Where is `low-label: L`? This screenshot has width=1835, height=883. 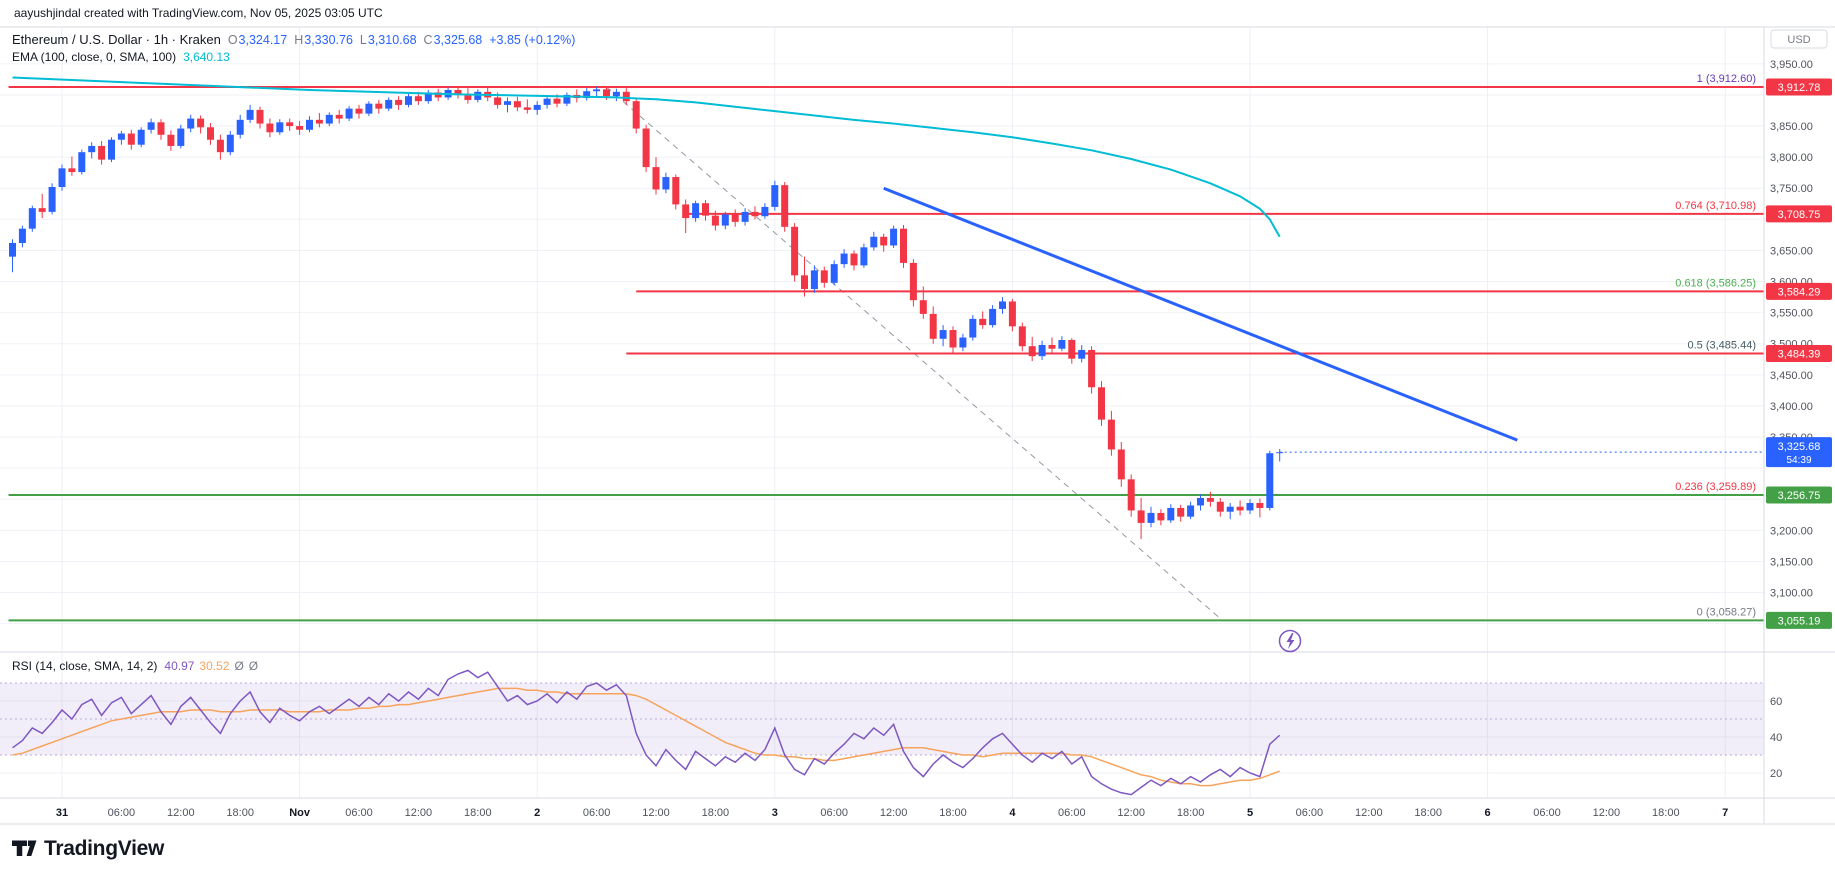 low-label: L is located at coordinates (363, 40).